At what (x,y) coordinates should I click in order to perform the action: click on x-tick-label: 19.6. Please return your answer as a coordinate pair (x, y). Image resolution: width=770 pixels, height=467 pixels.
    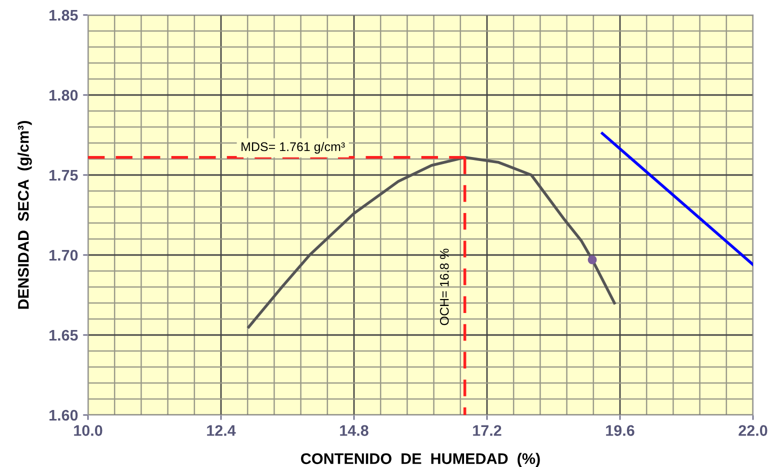
    Looking at the image, I should click on (620, 430).